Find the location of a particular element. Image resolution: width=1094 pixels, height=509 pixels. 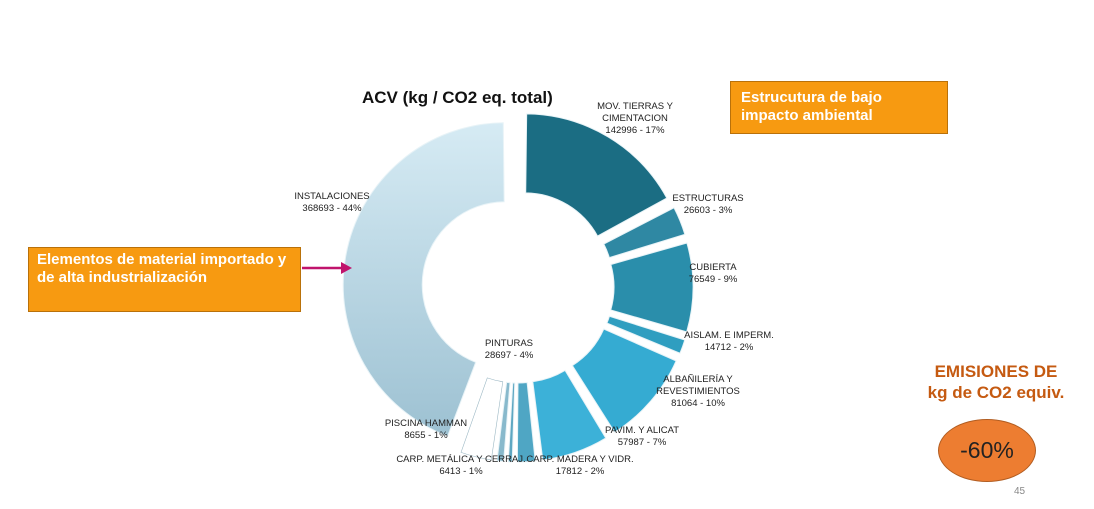

slice-cubierta is located at coordinates (652, 287).